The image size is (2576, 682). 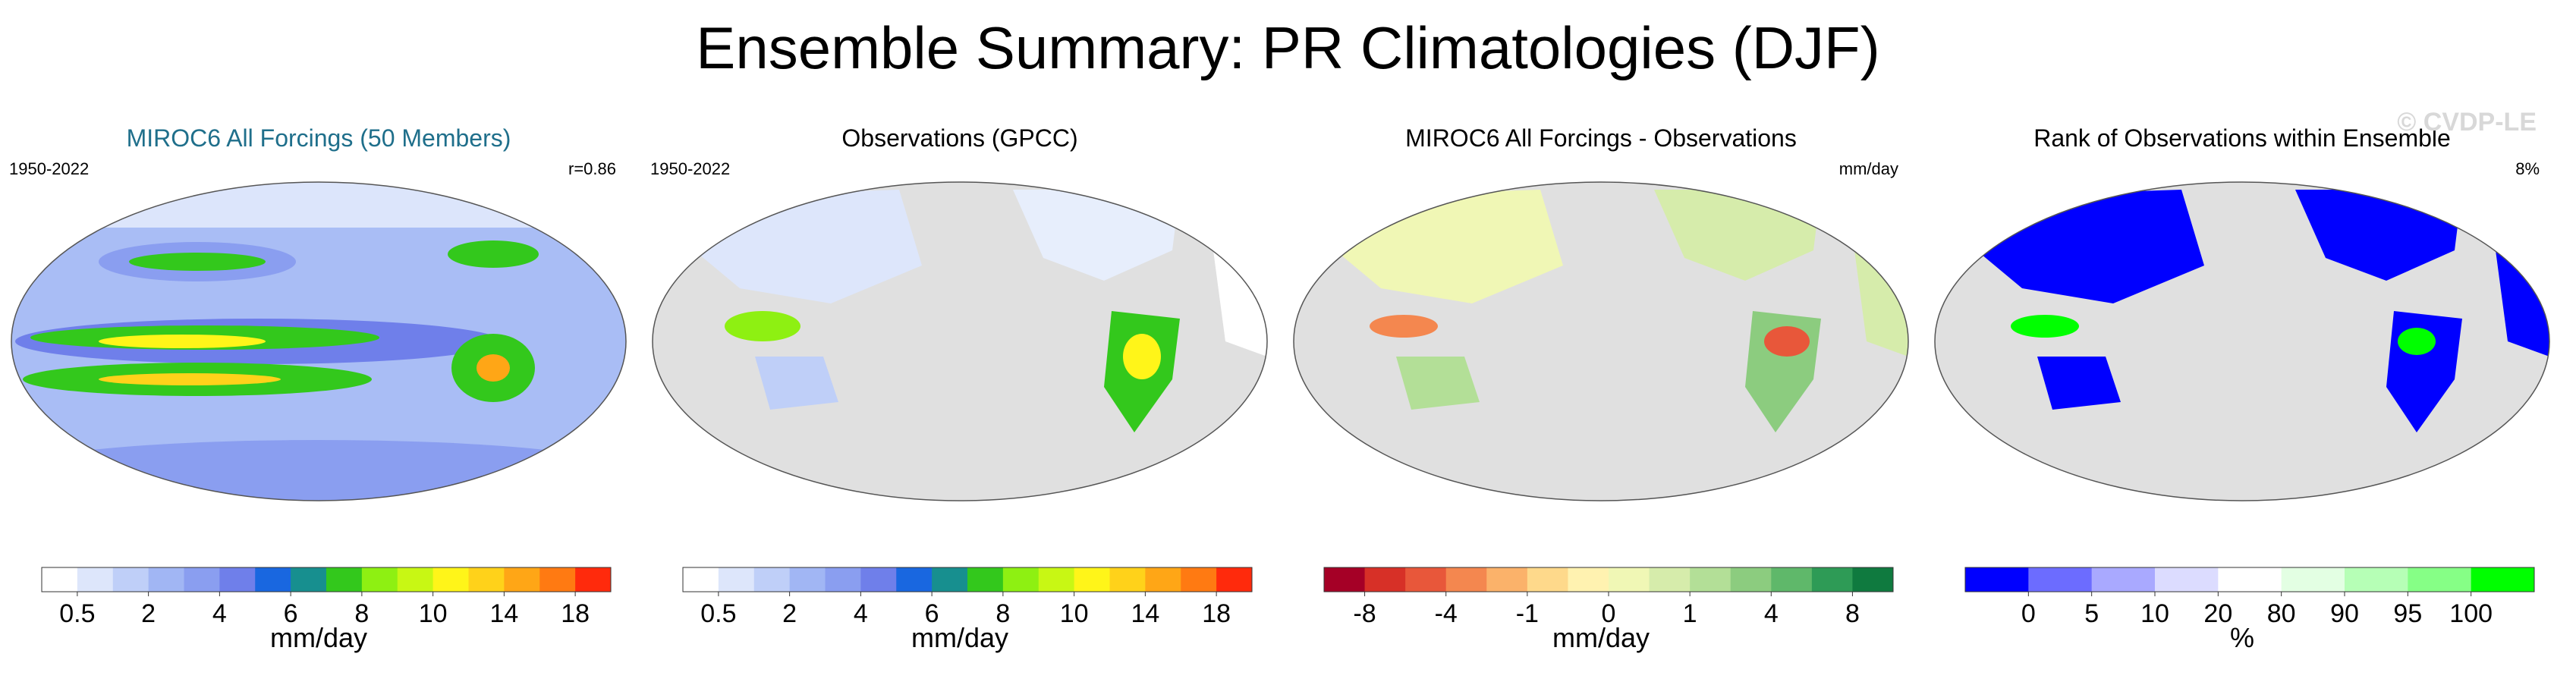 I want to click on colorbar-tick-label: 95, so click(x=2407, y=613).